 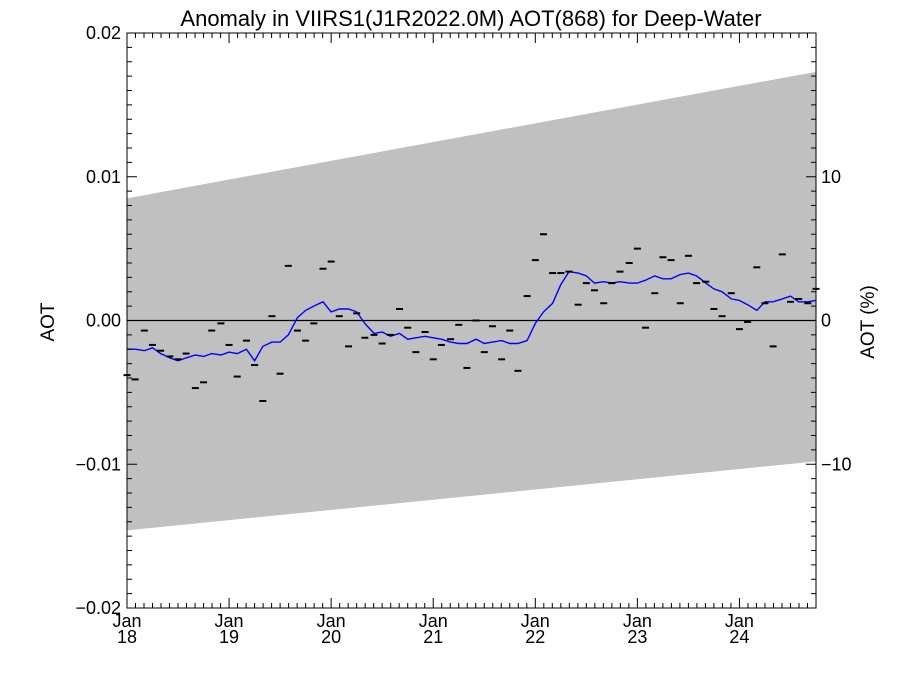 What do you see at coordinates (868, 322) in the screenshot?
I see `y2-axis-label: AOT (%)` at bounding box center [868, 322].